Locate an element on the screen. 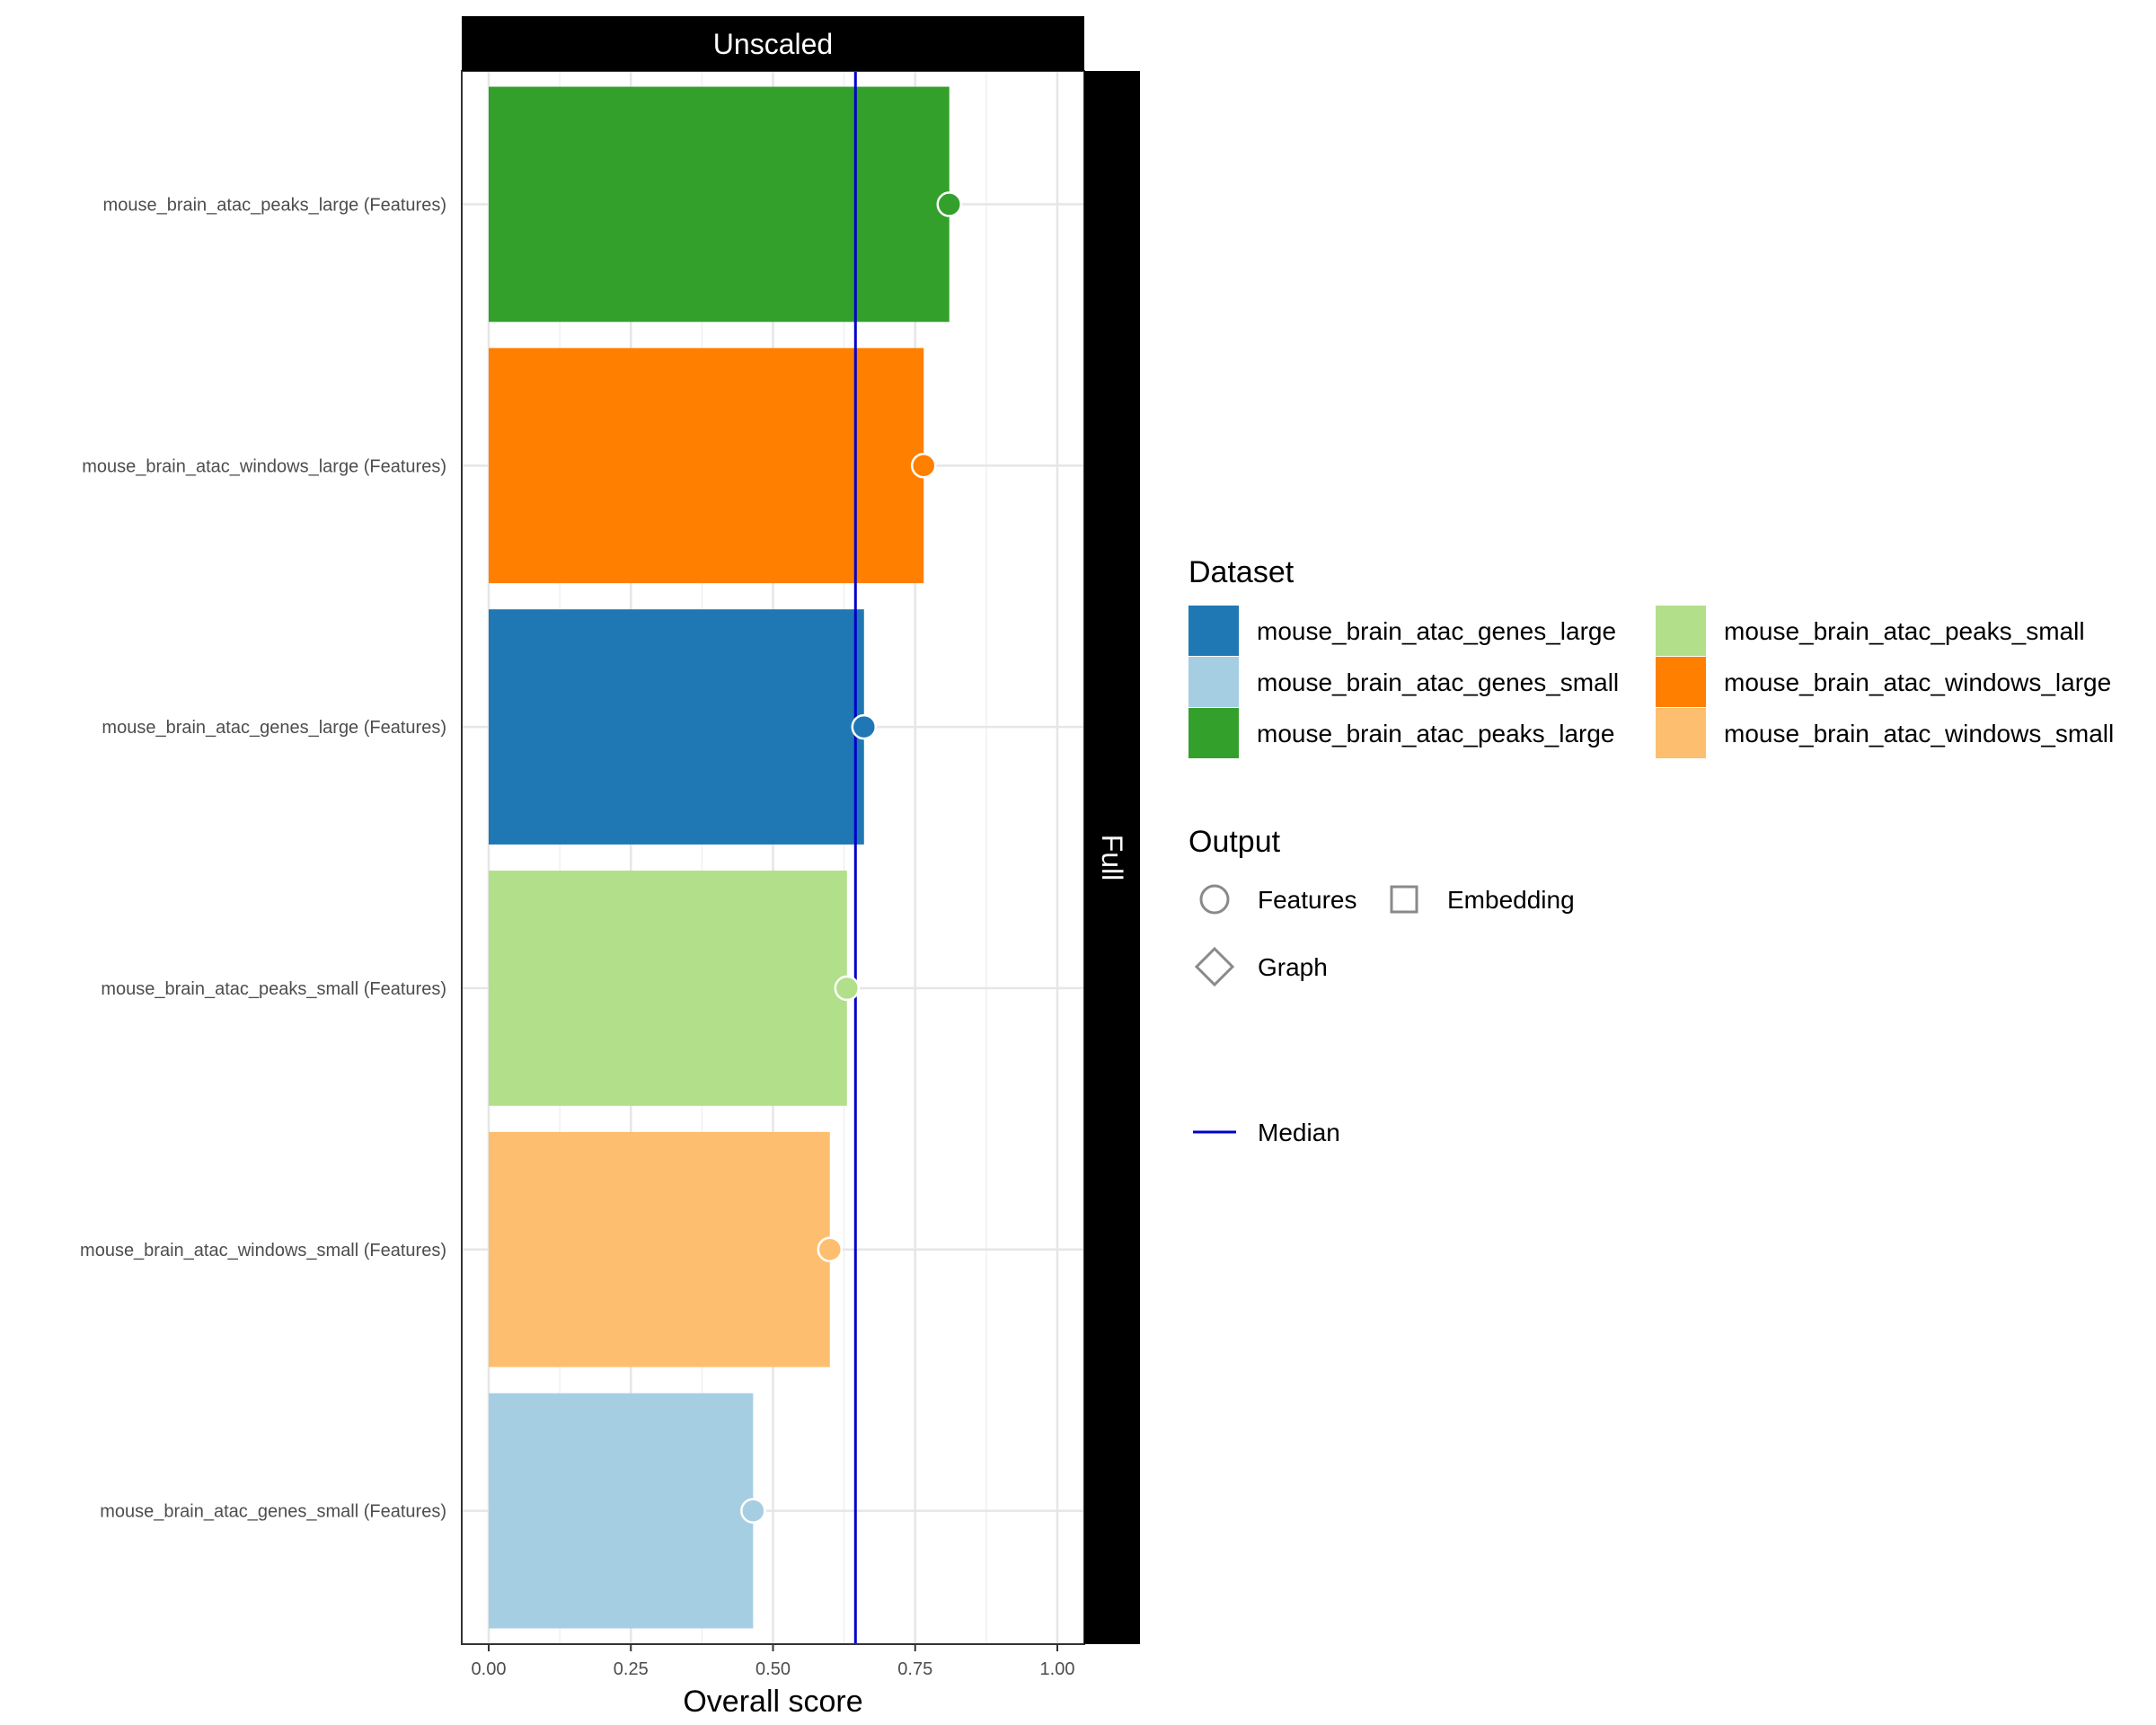 The image size is (2156, 1725). y-label-3: mouse_brain_atac_peaks_small (Features) is located at coordinates (273, 989).